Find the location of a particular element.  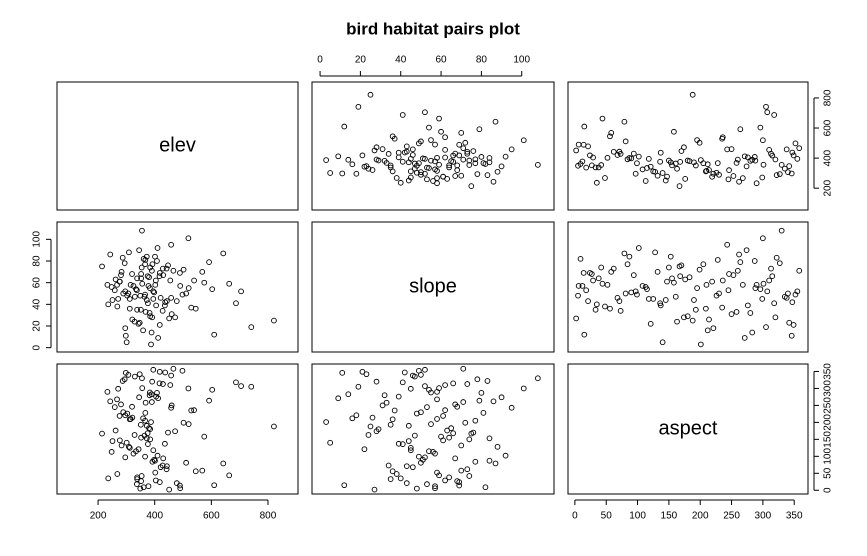

x-tick-label: 250 is located at coordinates (731, 516).